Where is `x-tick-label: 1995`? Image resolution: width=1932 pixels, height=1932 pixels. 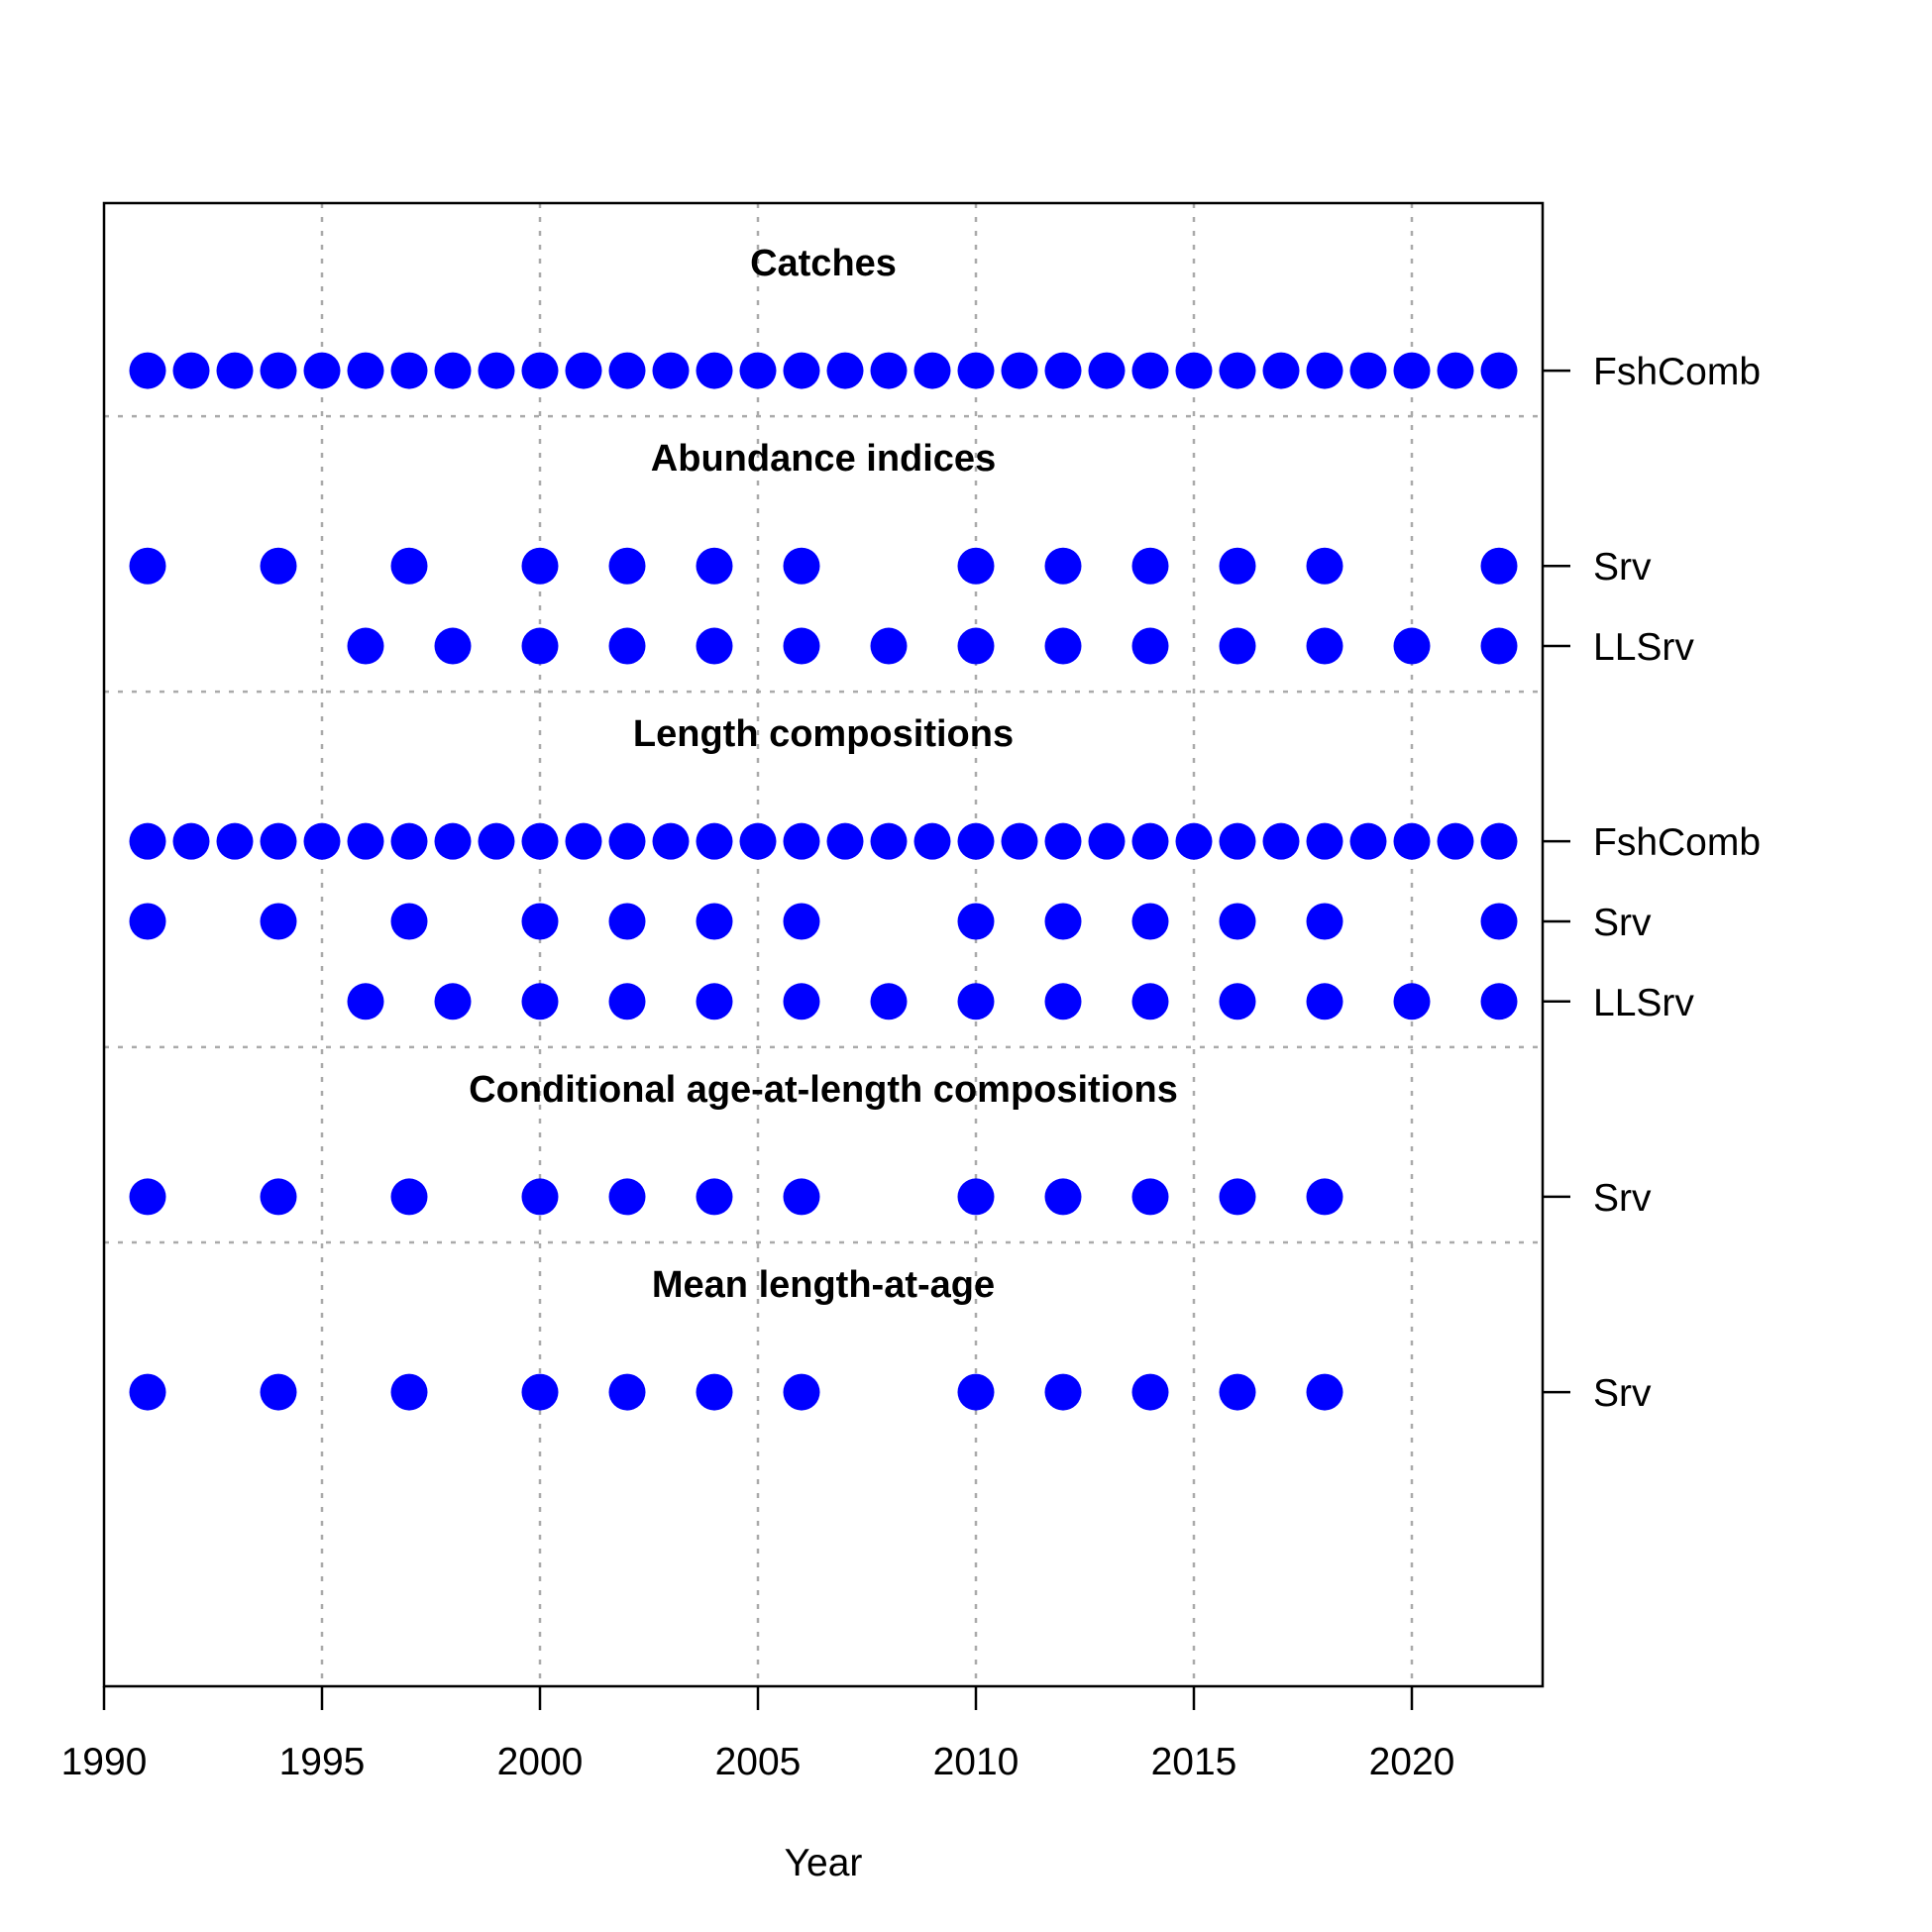 x-tick-label: 1995 is located at coordinates (322, 1762).